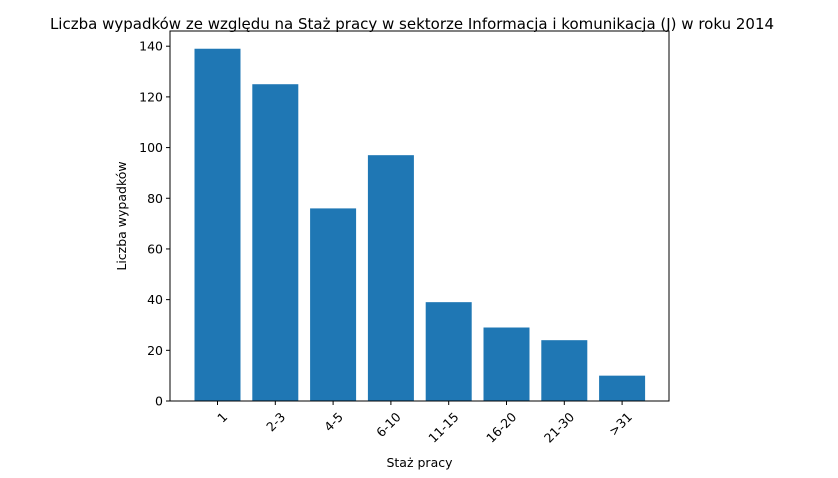 The image size is (838, 478). I want to click on x-tick-label: 1, so click(222, 417).